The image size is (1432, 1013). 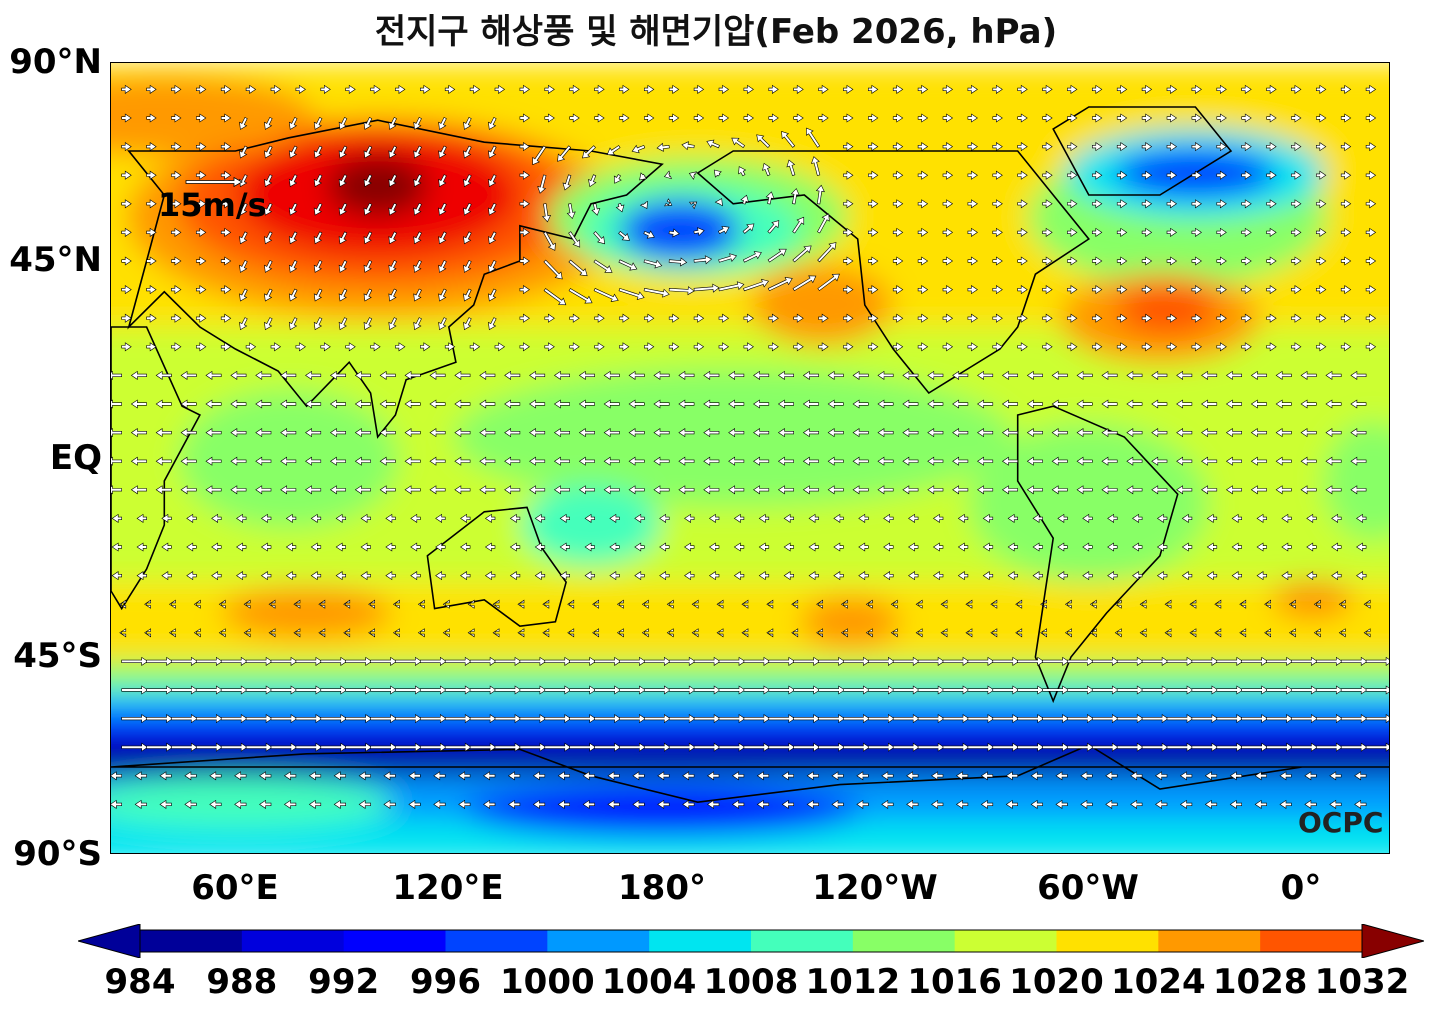 I want to click on colorbar-bin, so click(x=394, y=941).